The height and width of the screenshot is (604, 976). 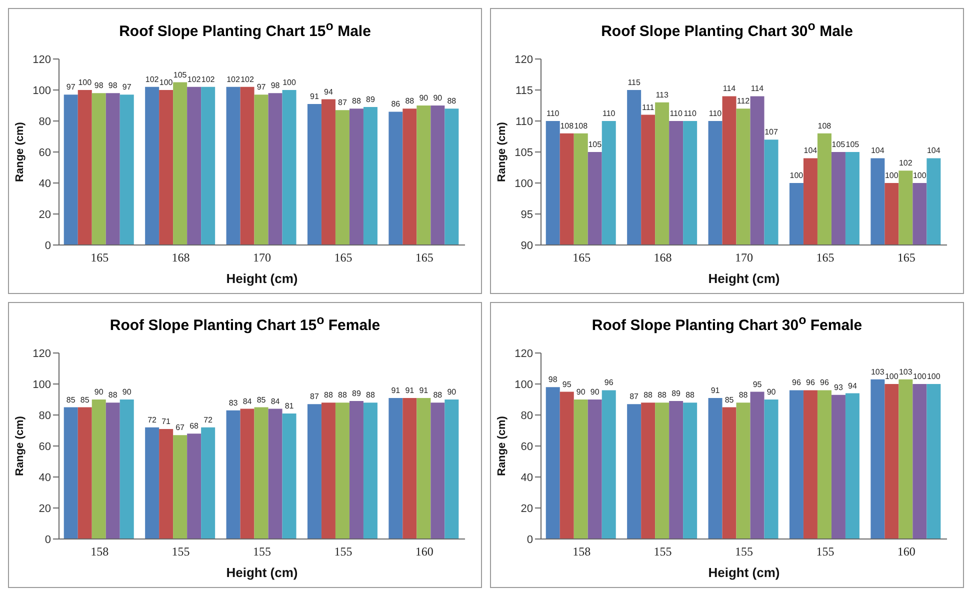 I want to click on data-label: 98, so click(x=553, y=379).